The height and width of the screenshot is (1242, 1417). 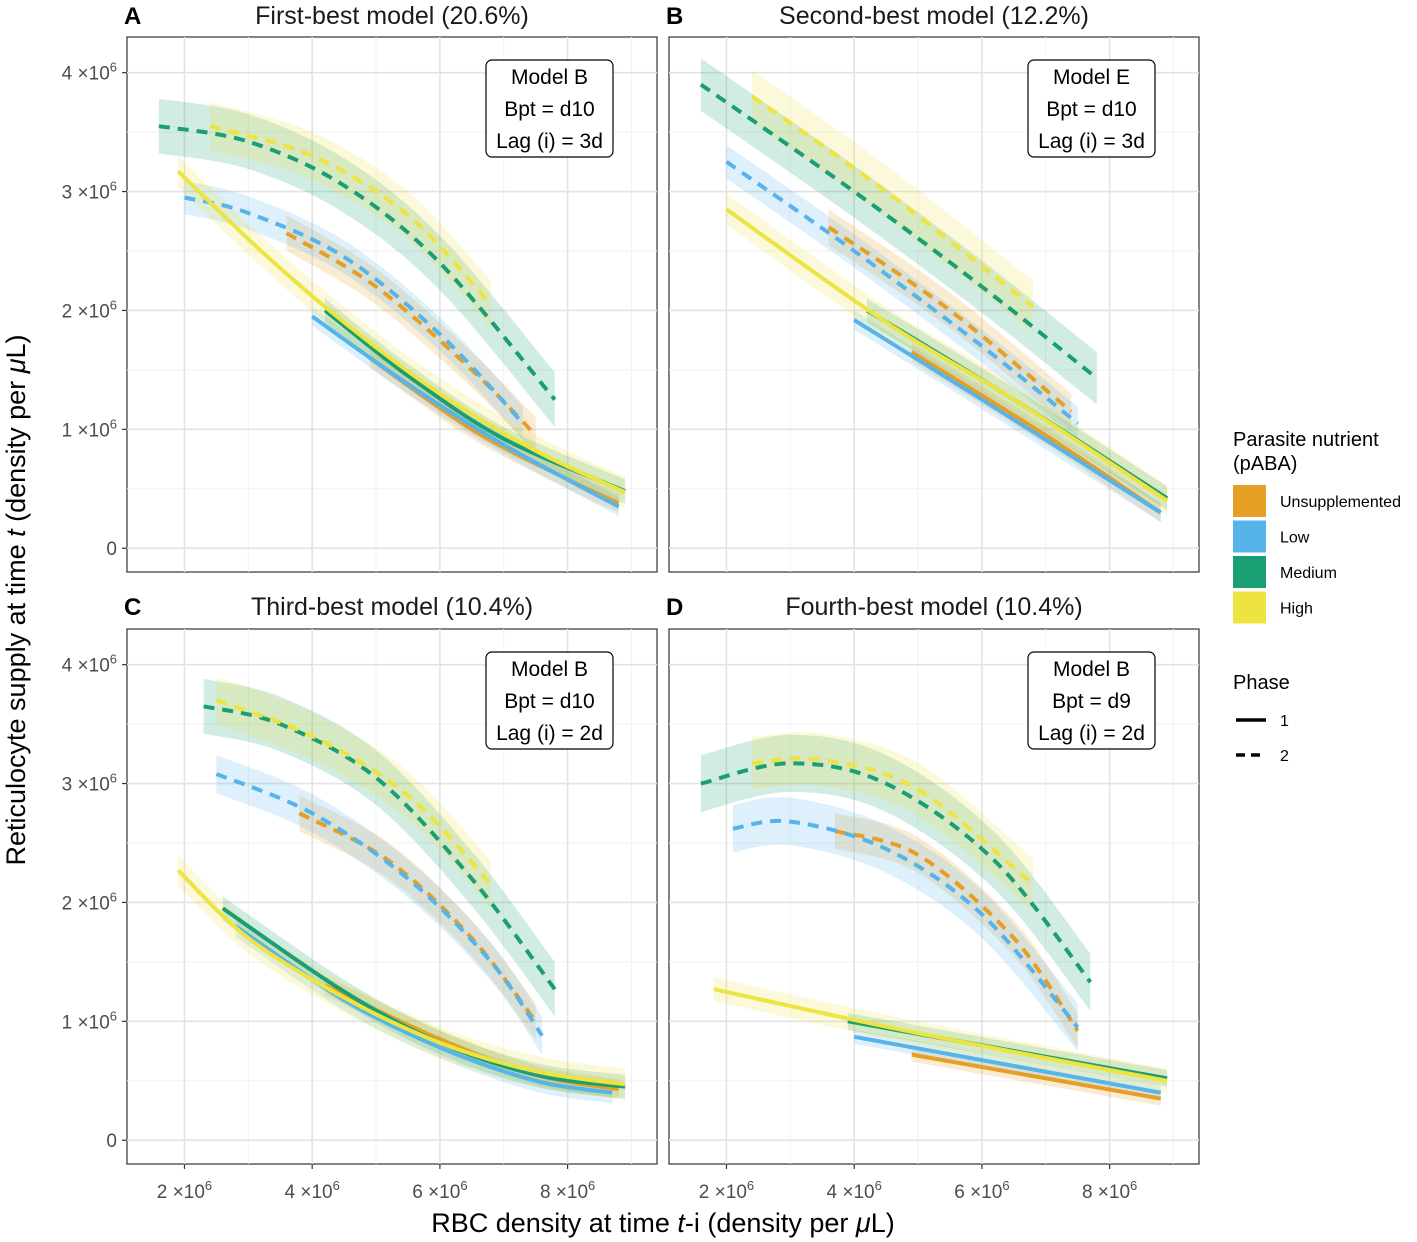 I want to click on y-axis-label-t: t, so click(x=16, y=532).